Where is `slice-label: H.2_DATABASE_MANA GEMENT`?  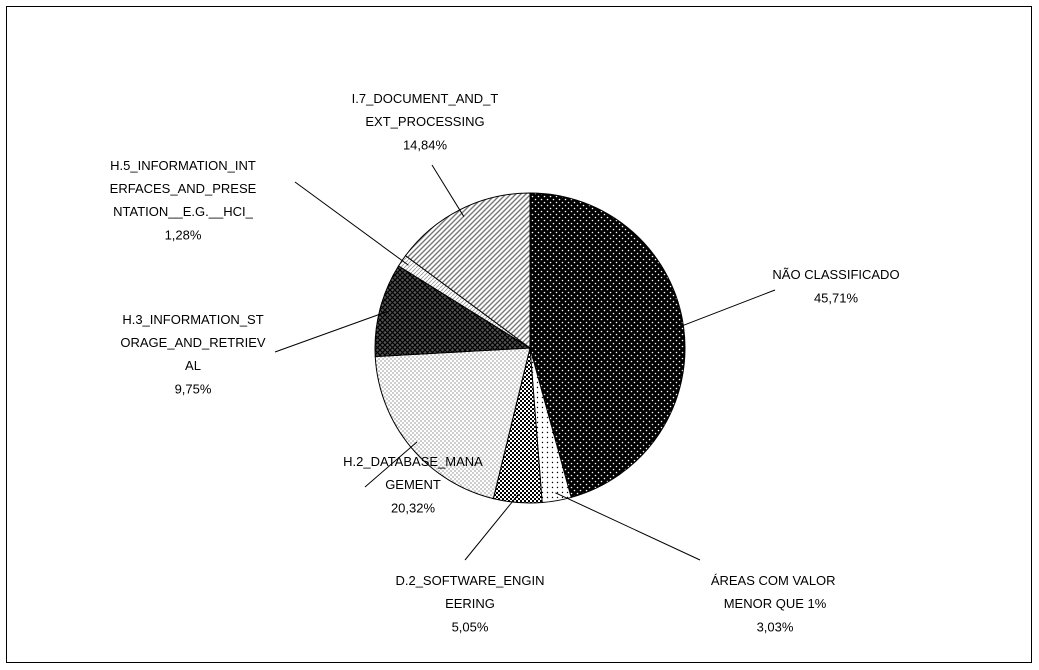
slice-label: H.2_DATABASE_MANA GEMENT is located at coordinates (413, 473).